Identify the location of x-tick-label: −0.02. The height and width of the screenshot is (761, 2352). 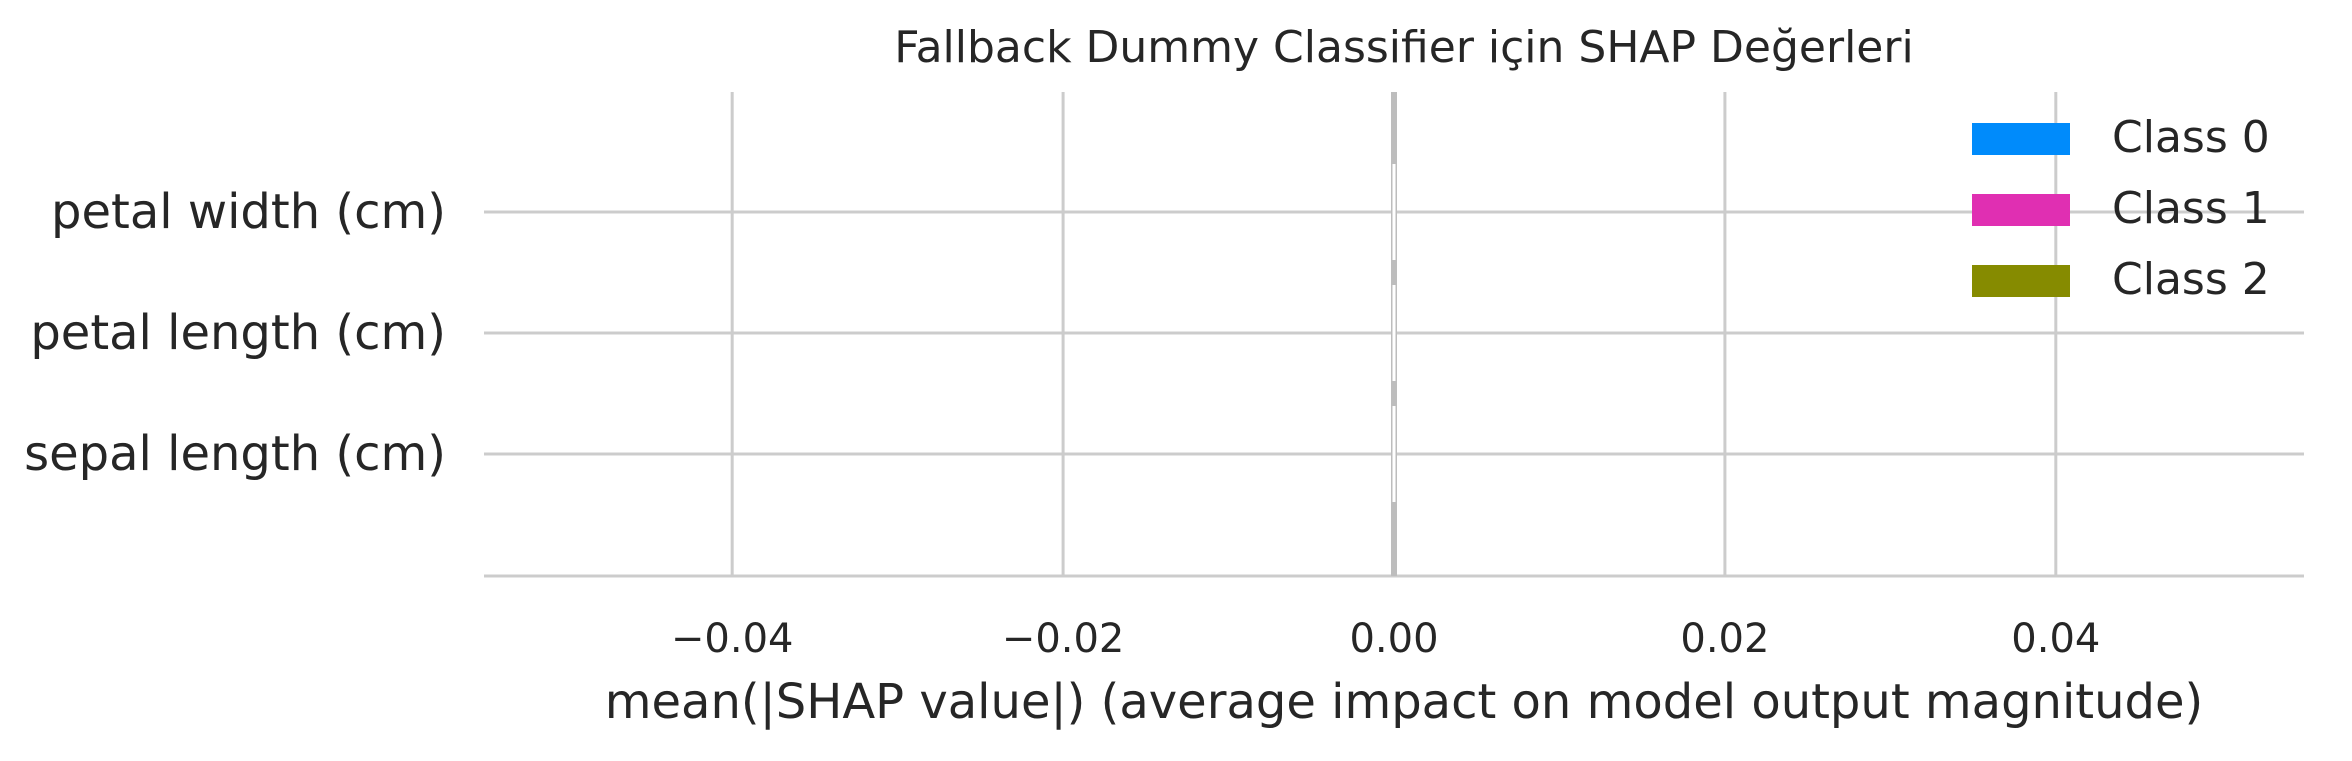
(1063, 639).